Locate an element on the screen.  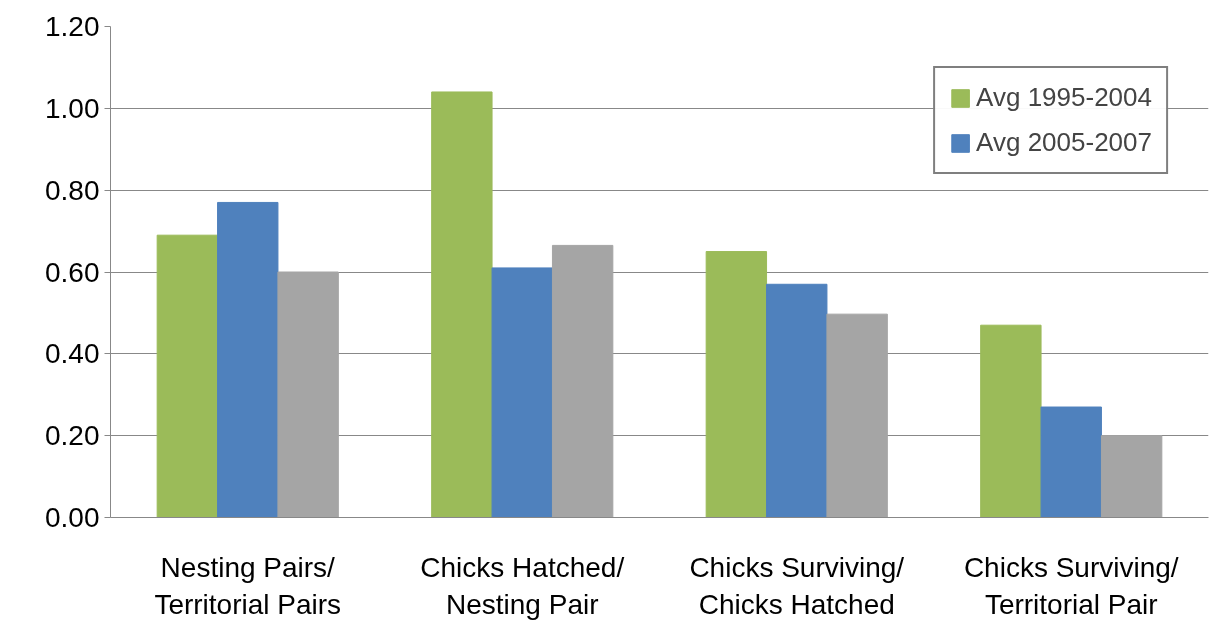
x-tick-label: Nesting Pairs/ Territorial Pairs is located at coordinates (248, 585).